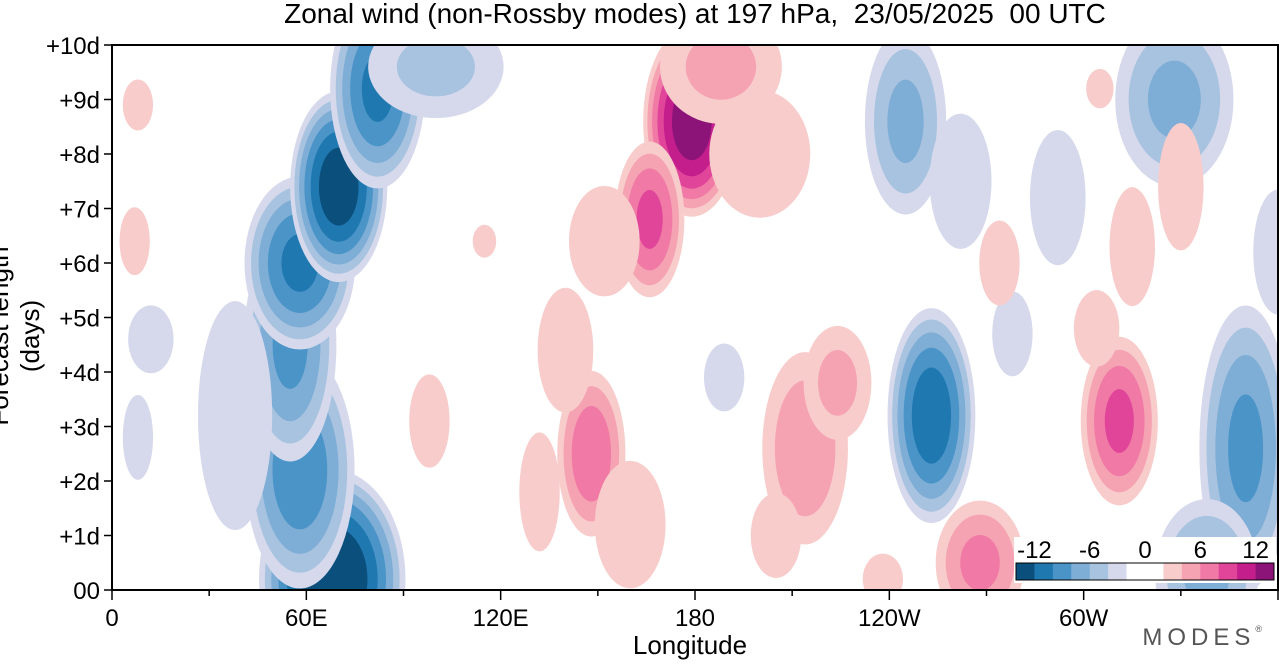  Describe the element at coordinates (111, 618) in the screenshot. I see `x-tick-label: 0` at that location.